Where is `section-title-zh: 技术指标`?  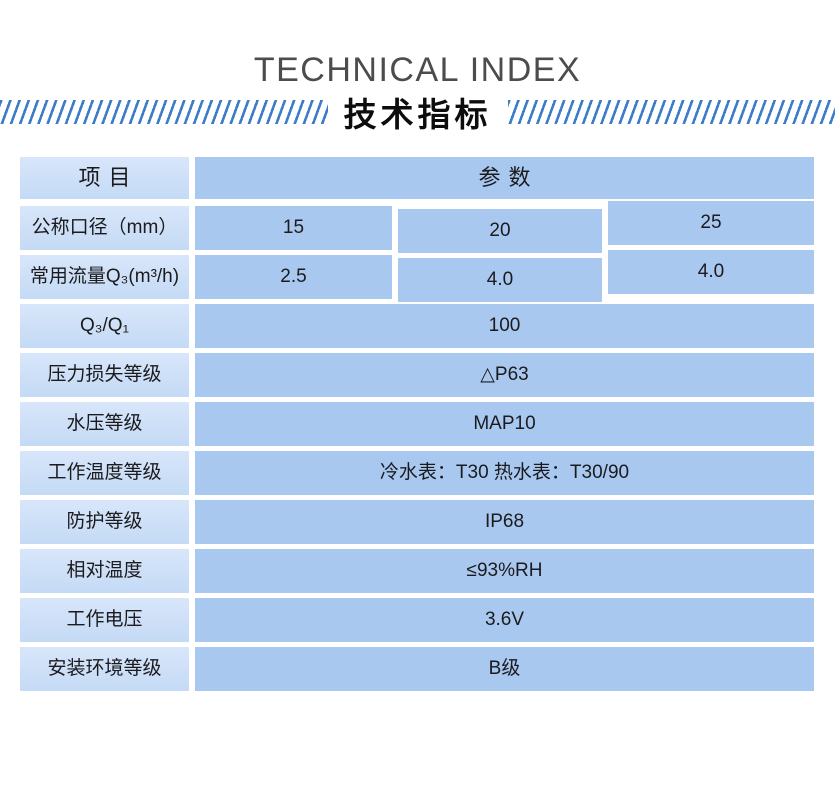
section-title-zh: 技术指标 is located at coordinates (418, 112).